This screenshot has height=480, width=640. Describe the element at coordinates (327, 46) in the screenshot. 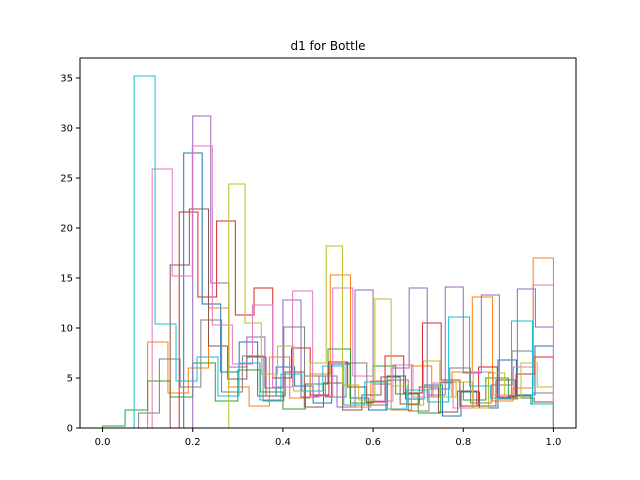

I see `chart-title: d1 for Bottle` at that location.